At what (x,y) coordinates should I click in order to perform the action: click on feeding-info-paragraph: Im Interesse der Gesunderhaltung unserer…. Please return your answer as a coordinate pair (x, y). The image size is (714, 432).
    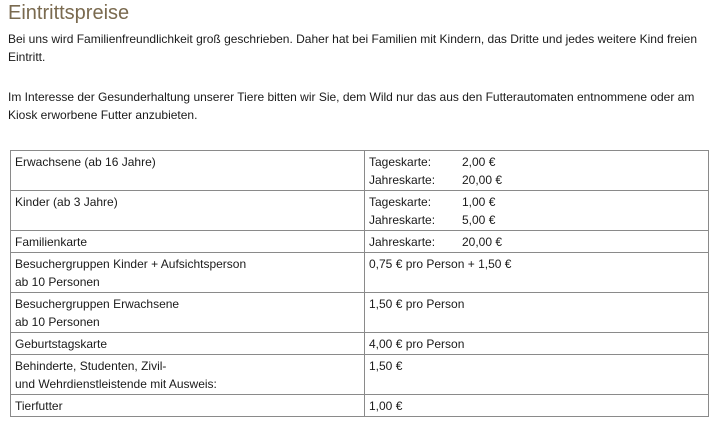
    Looking at the image, I should click on (351, 106).